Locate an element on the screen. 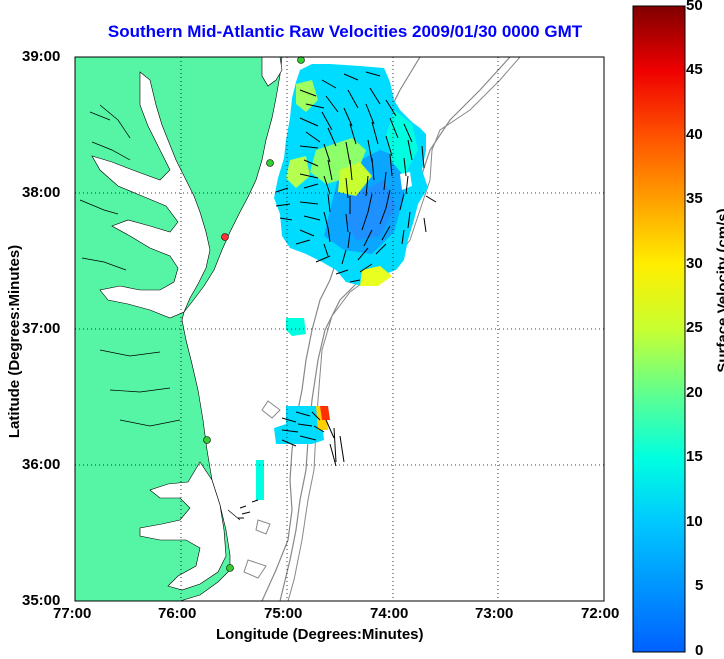 This screenshot has height=659, width=724. y-tick-label: 39:00 is located at coordinates (41, 56).